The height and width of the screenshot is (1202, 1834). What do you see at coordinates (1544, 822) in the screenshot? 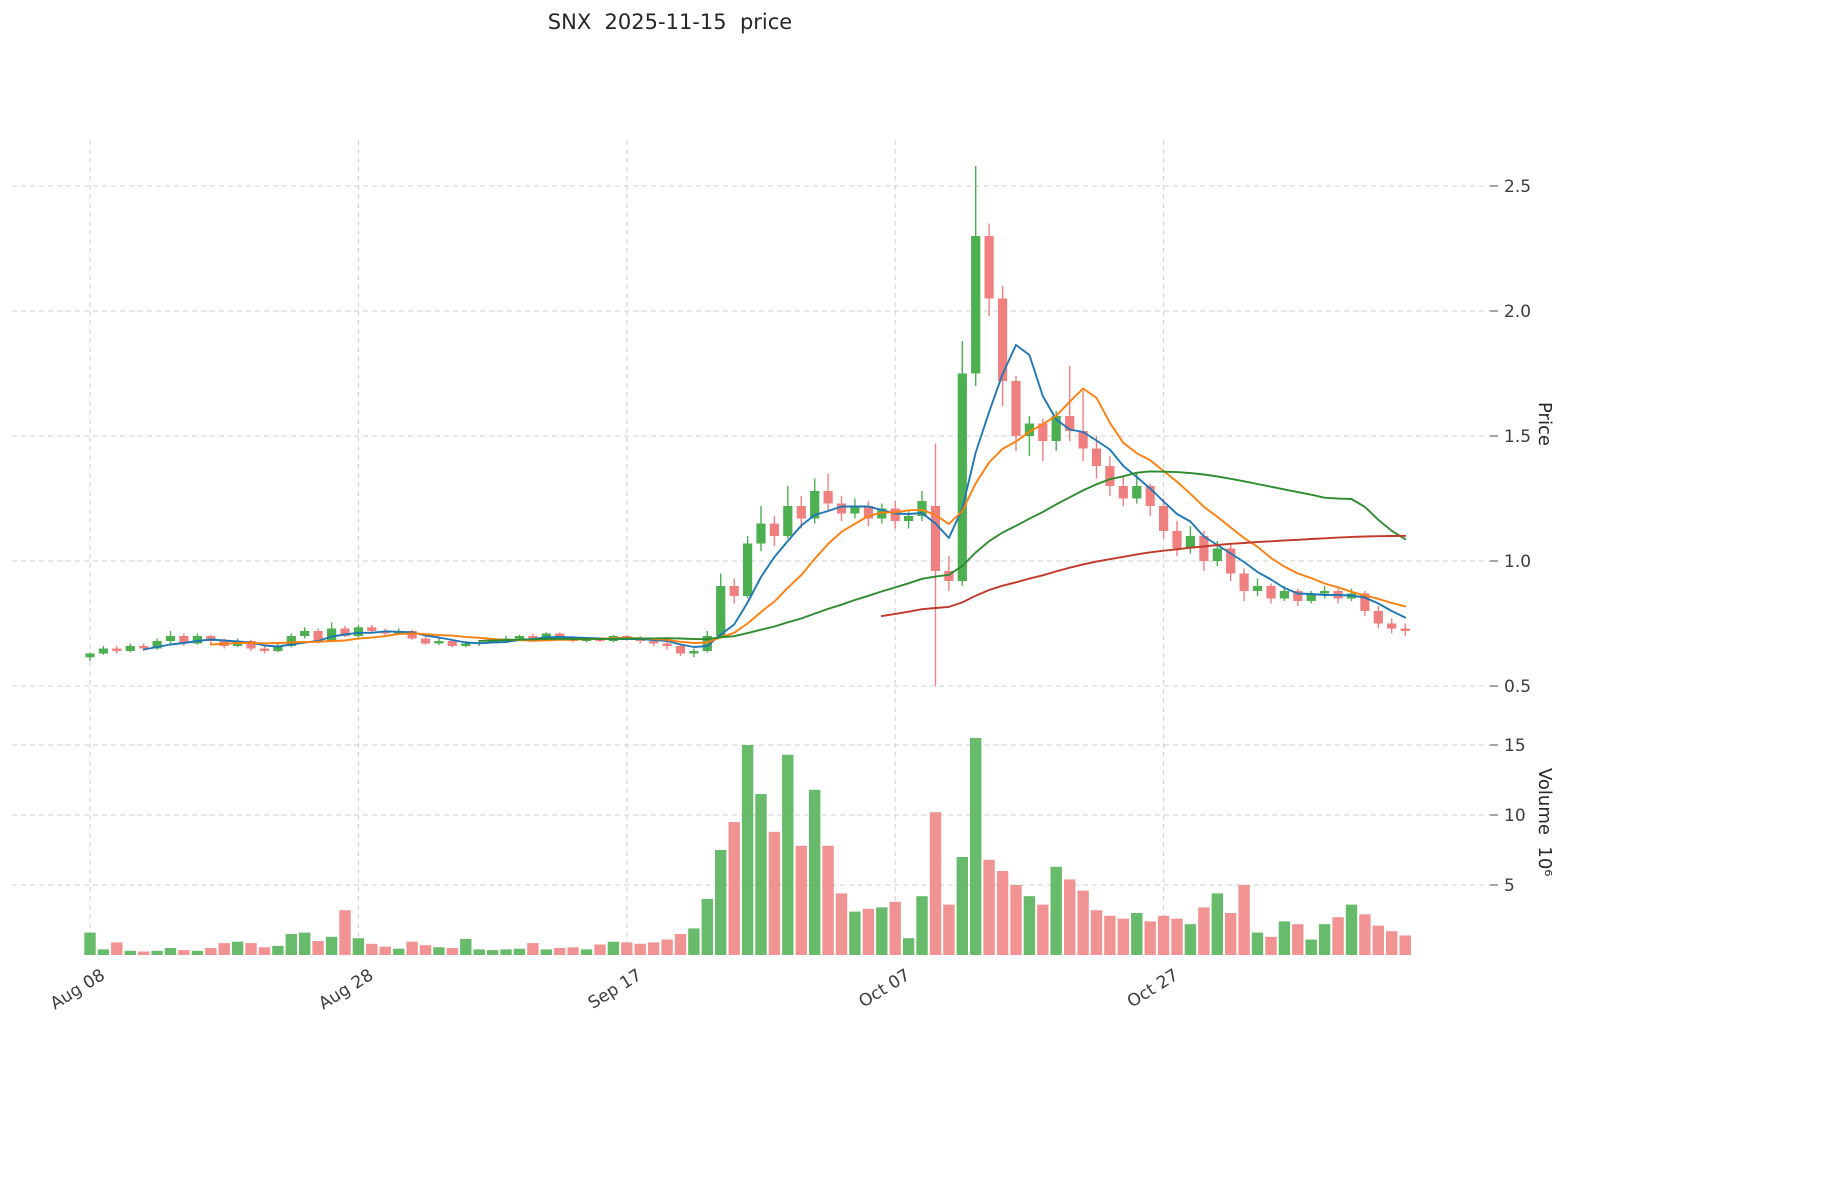
I see `volume-axis-label: Volume 10⁶` at bounding box center [1544, 822].